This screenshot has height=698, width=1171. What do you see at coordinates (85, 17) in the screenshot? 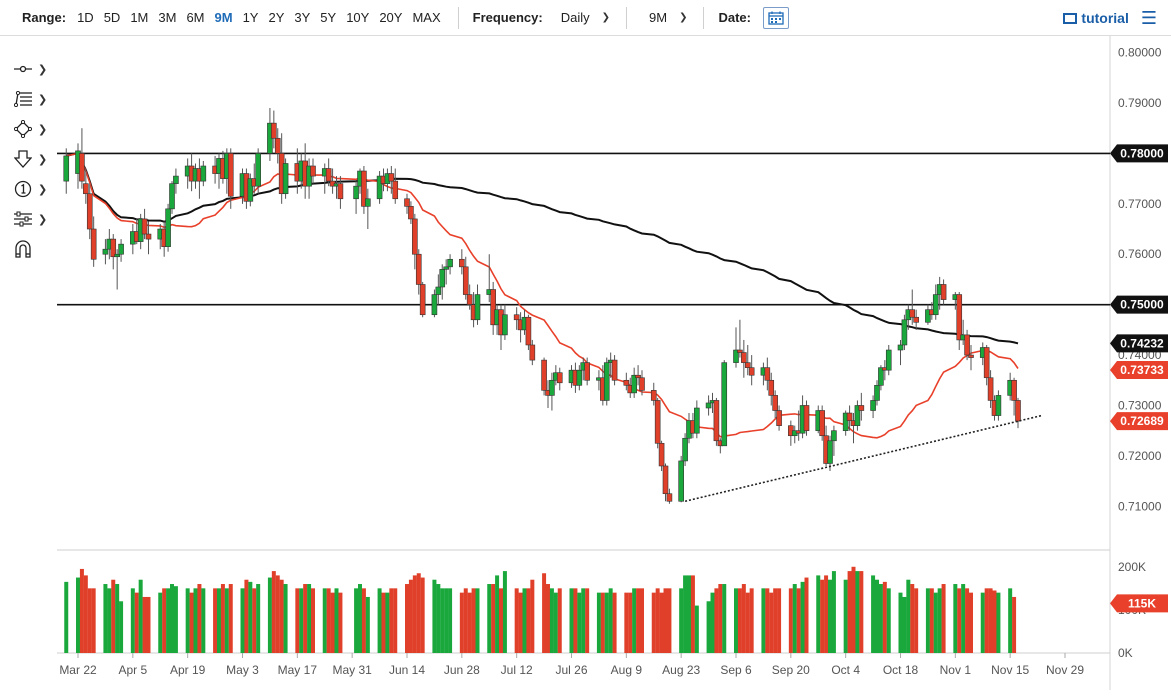
I see `range-button-1d: 1D` at bounding box center [85, 17].